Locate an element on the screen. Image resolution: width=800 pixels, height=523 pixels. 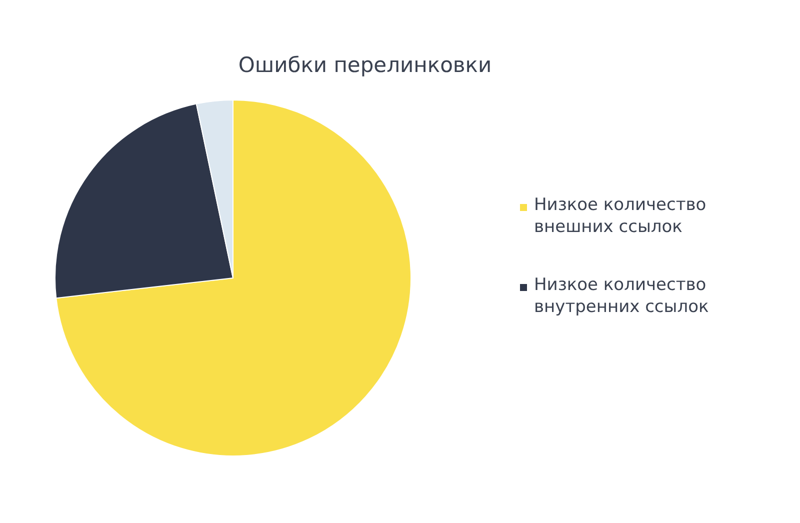
legend-label: Низкое количество внешних ссылок is located at coordinates (620, 216).